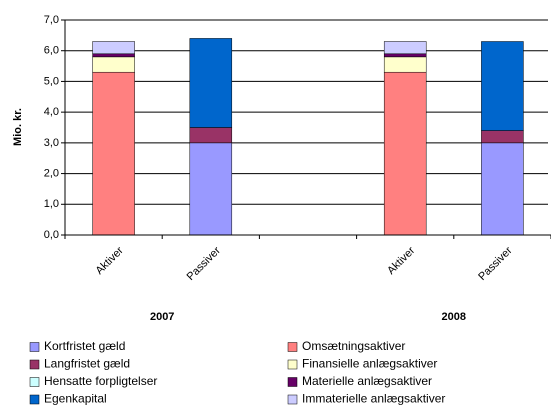  I want to click on y-tick-label: 2,0, so click(51, 173).